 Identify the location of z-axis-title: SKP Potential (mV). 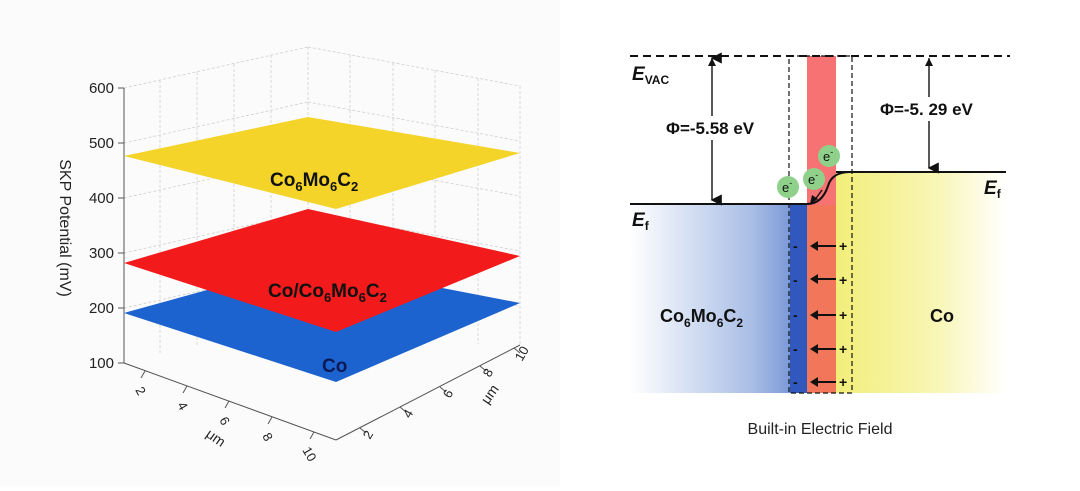
(64, 228).